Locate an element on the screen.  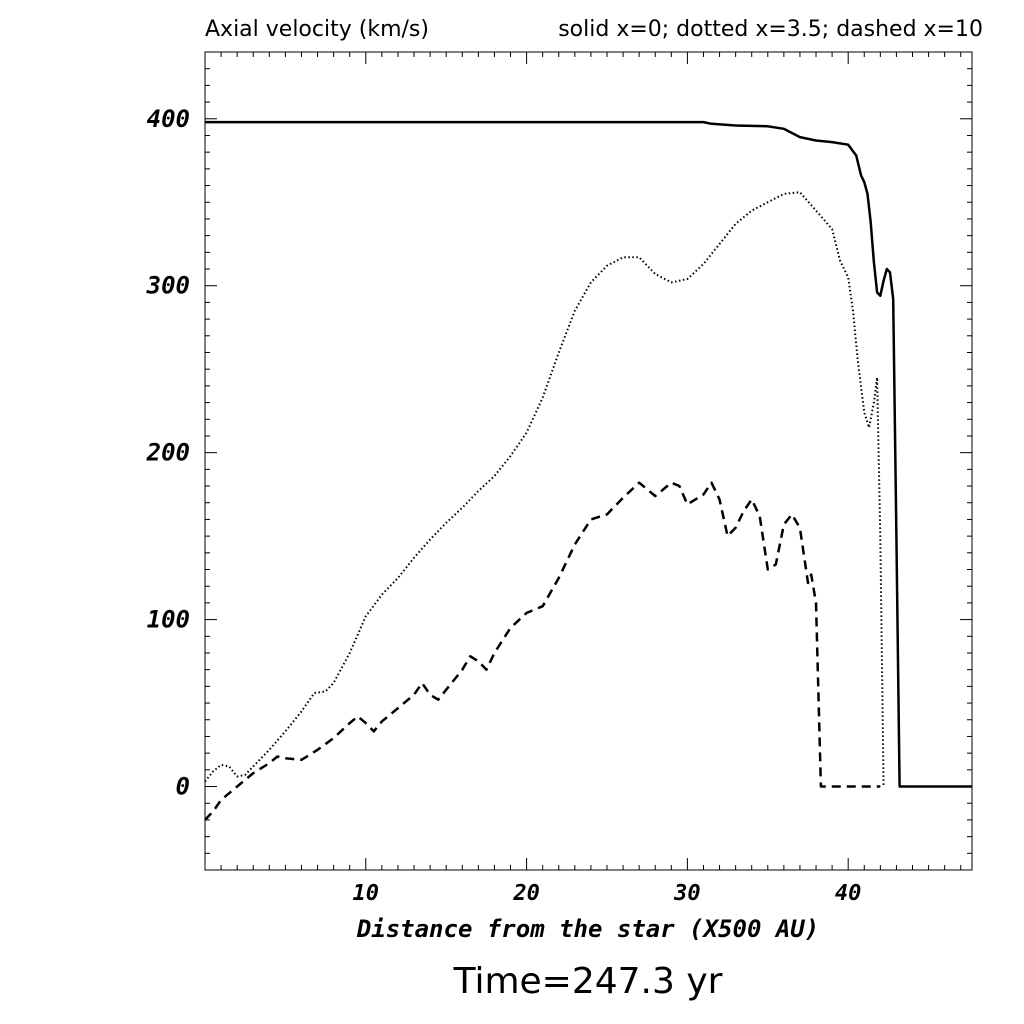
x-tick-label: 30 is located at coordinates (687, 893).